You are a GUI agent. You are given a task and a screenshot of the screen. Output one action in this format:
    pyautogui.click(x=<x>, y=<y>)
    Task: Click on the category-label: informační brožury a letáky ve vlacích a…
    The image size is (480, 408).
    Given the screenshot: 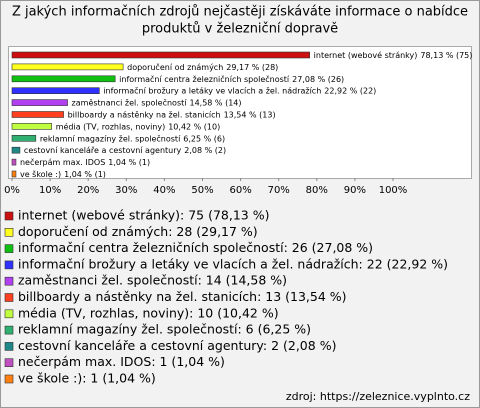 What is the action you would take?
    pyautogui.click(x=212, y=90)
    